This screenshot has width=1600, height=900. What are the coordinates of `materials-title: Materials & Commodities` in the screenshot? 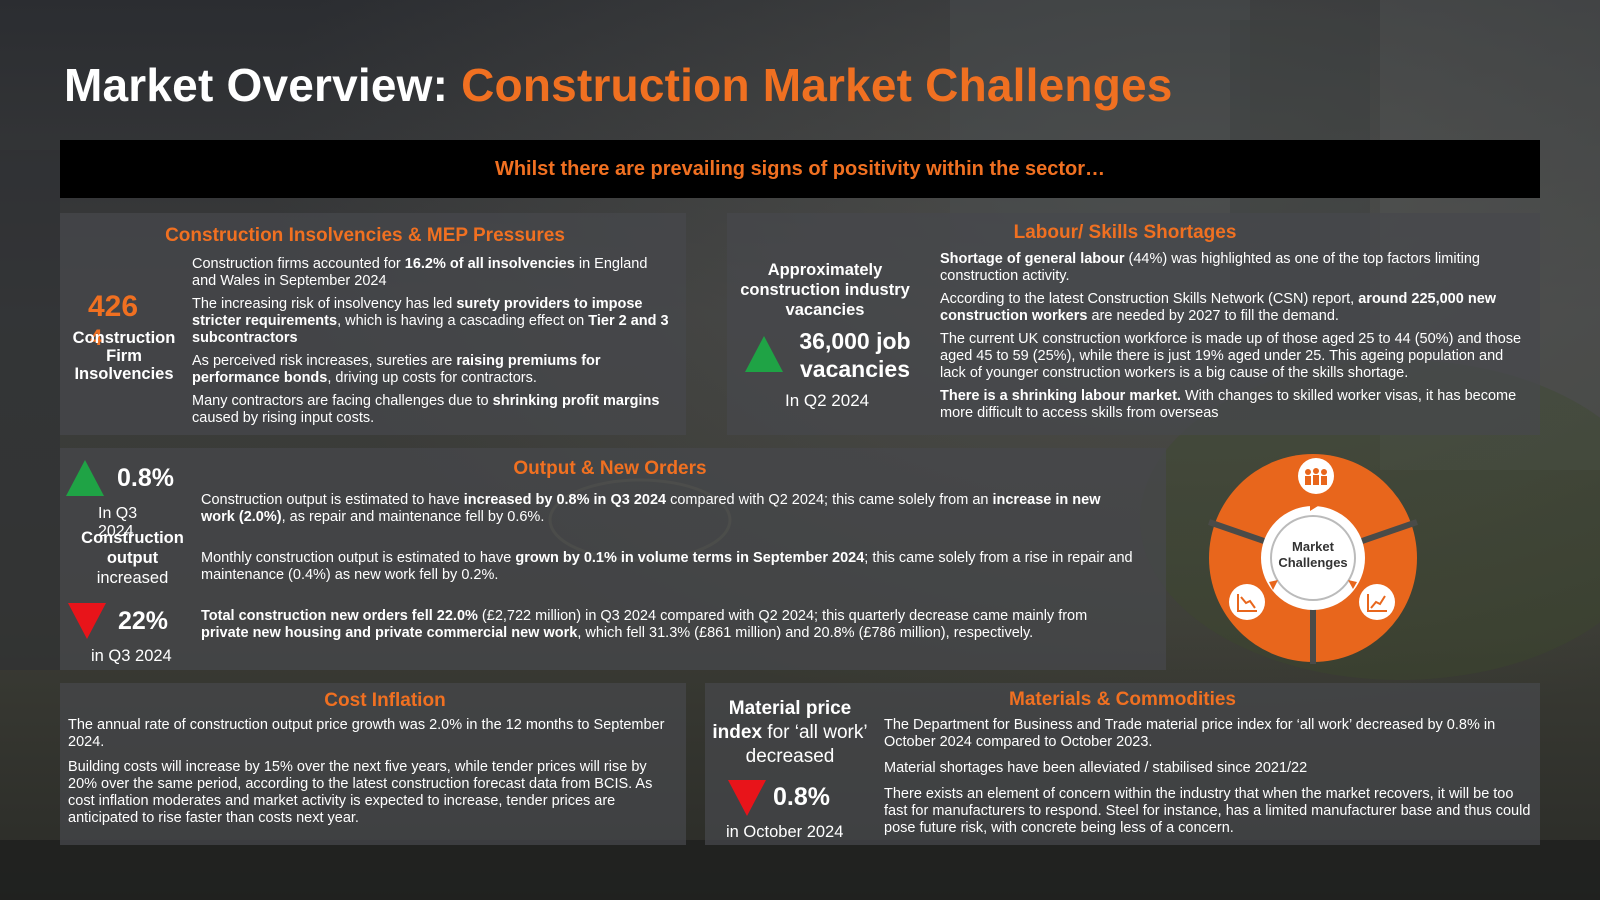 It's located at (1122, 699).